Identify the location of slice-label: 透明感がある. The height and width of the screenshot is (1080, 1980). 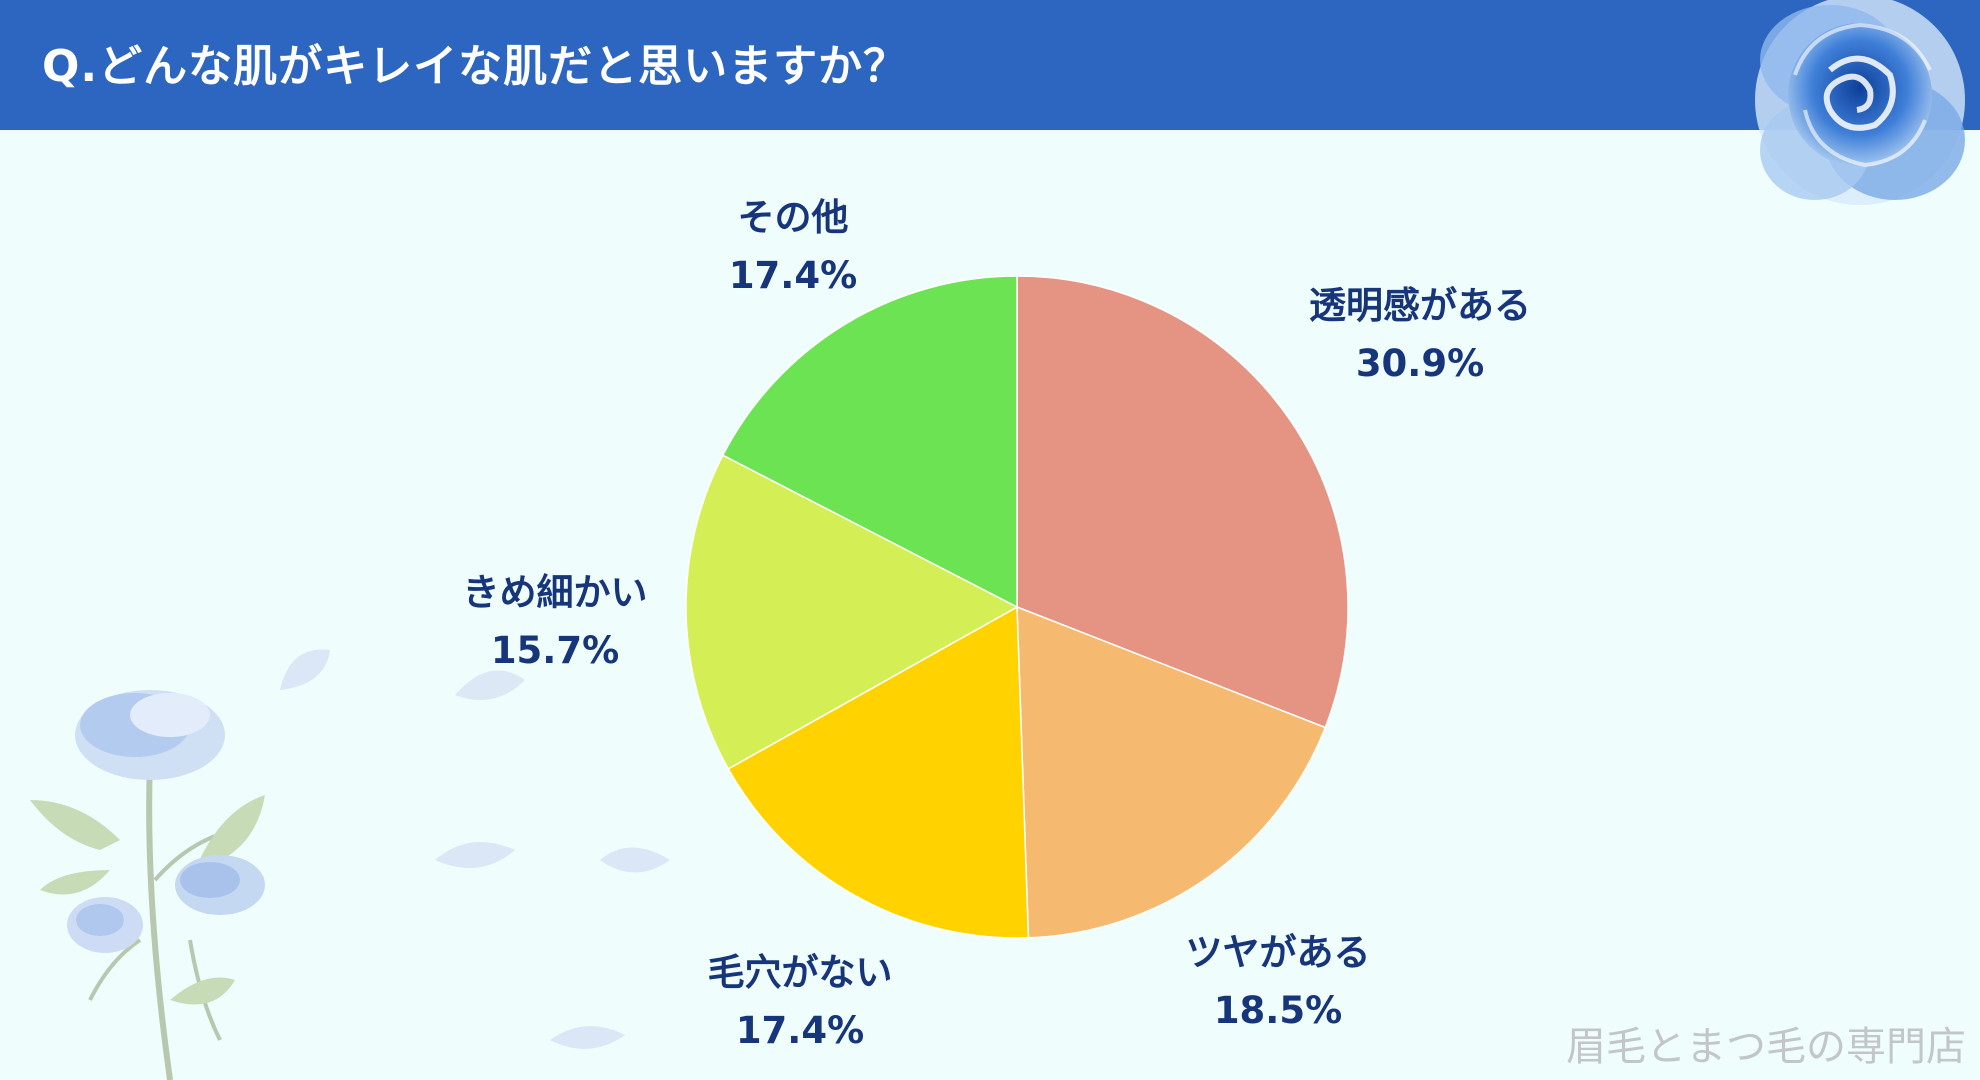
(1420, 305).